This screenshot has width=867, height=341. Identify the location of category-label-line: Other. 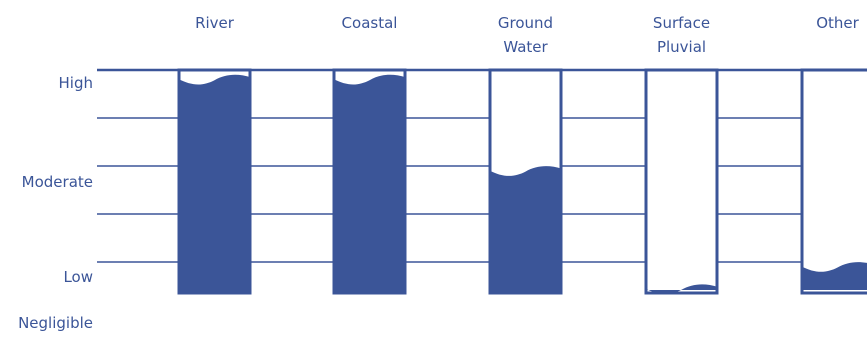
(837, 23).